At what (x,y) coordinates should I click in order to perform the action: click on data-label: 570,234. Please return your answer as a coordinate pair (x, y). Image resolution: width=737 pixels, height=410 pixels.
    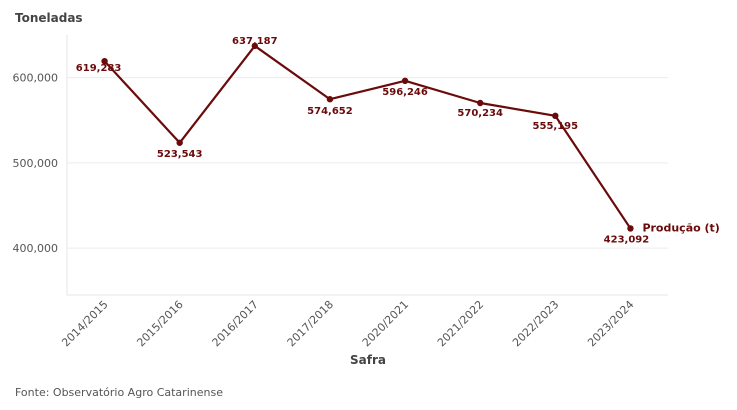
    Looking at the image, I should click on (480, 113).